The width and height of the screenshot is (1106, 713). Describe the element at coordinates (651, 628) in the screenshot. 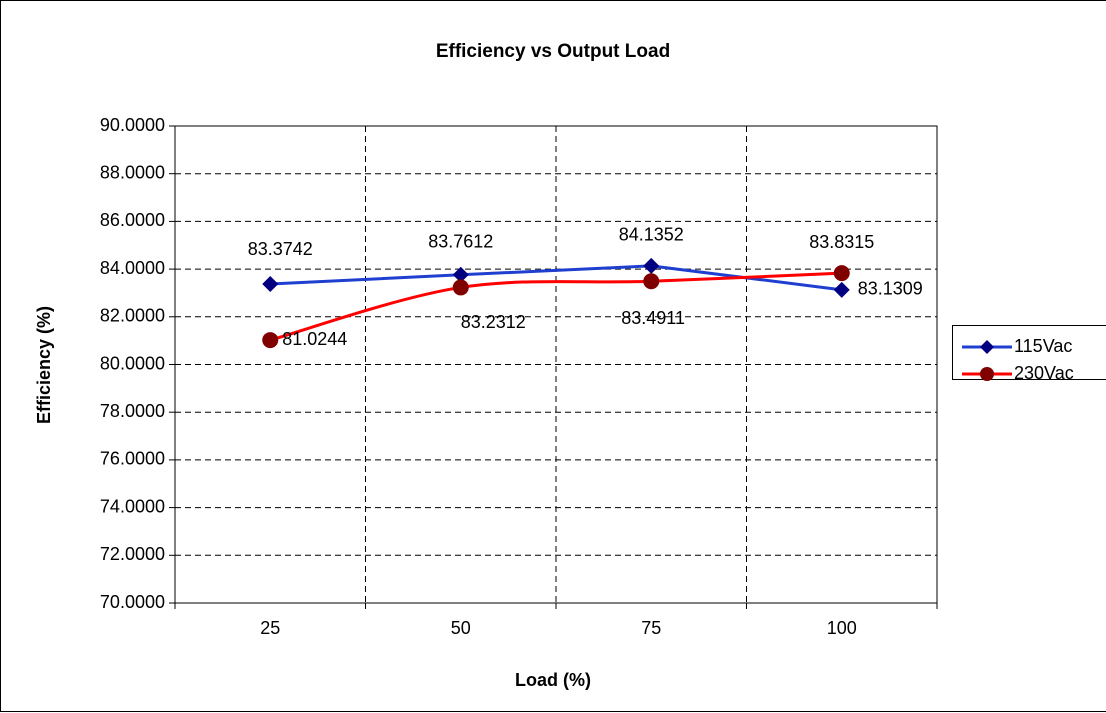

I see `x-tick-label: 75` at that location.